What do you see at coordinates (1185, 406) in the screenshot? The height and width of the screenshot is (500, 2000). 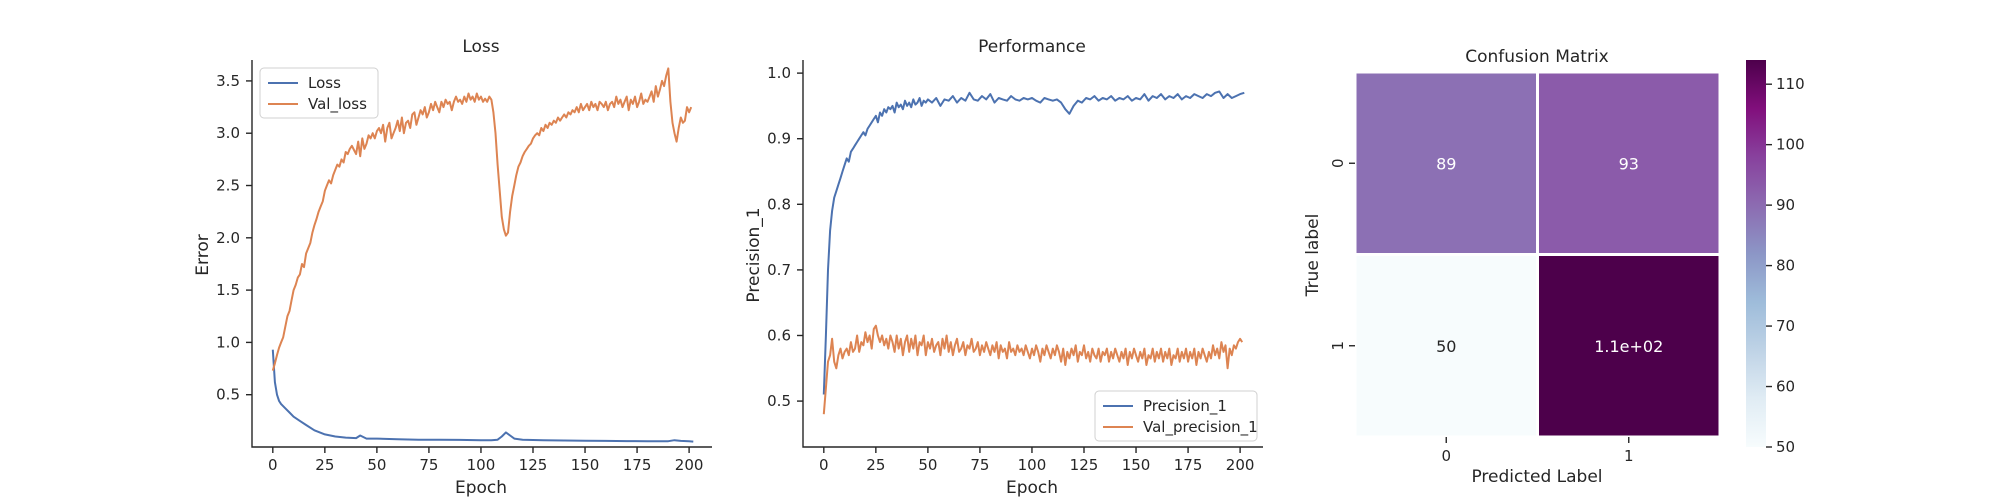 I see `performance-legend-label: Precision_1` at bounding box center [1185, 406].